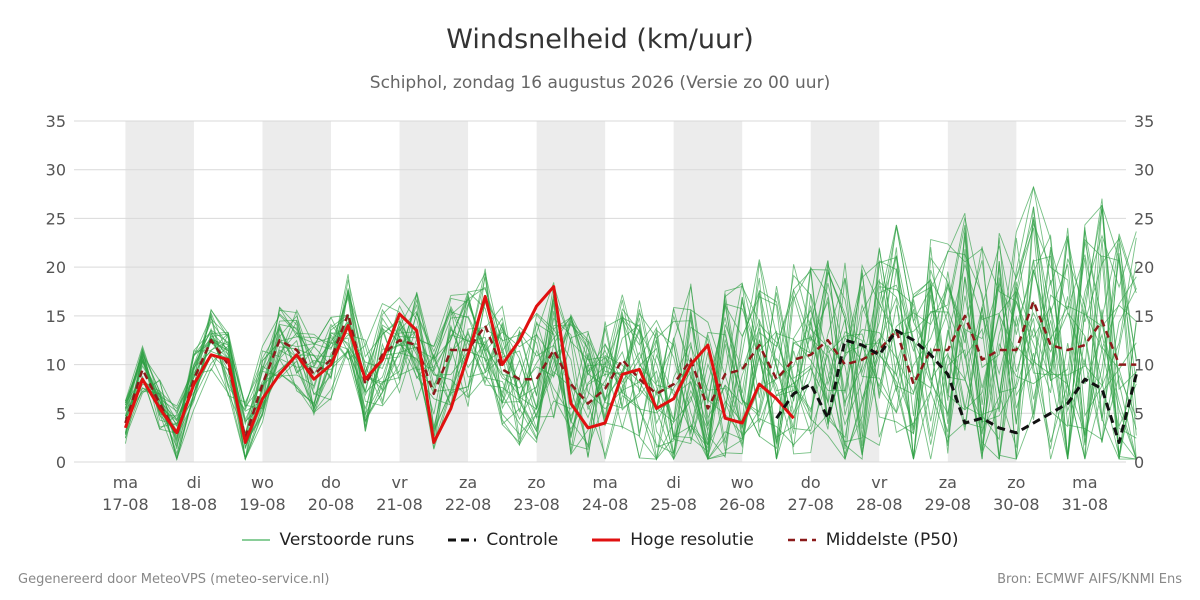 This screenshot has width=1200, height=600. What do you see at coordinates (606, 540) in the screenshot?
I see `legend-red-line-icon` at bounding box center [606, 540].